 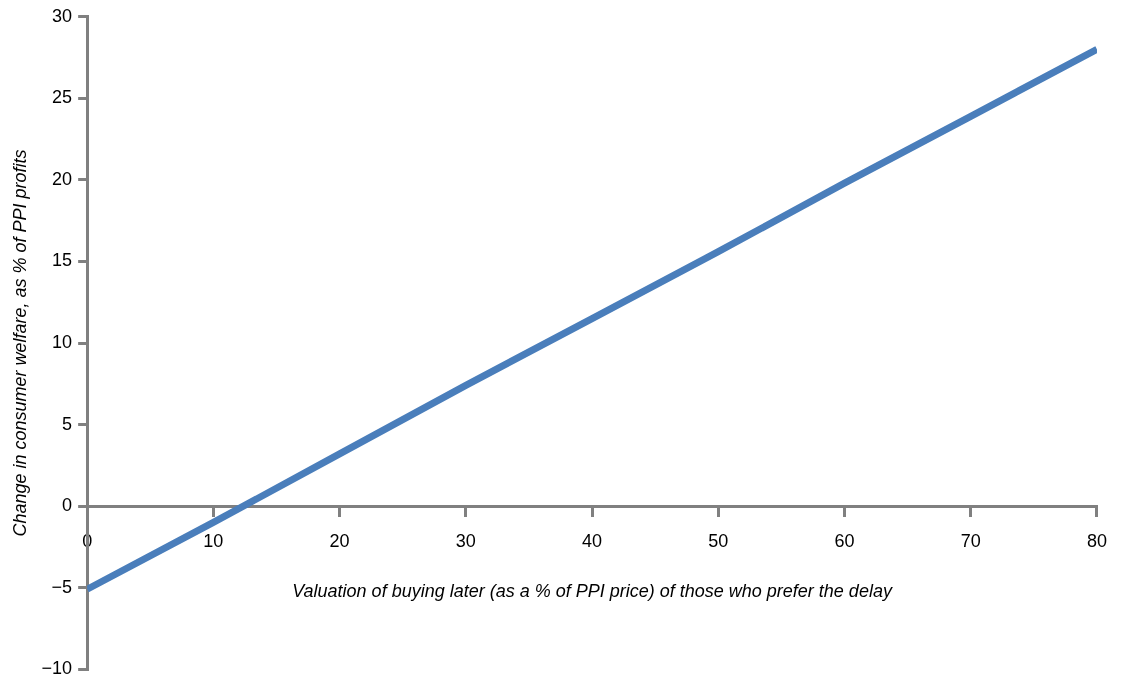 What do you see at coordinates (844, 540) in the screenshot?
I see `x-tick-label: 60` at bounding box center [844, 540].